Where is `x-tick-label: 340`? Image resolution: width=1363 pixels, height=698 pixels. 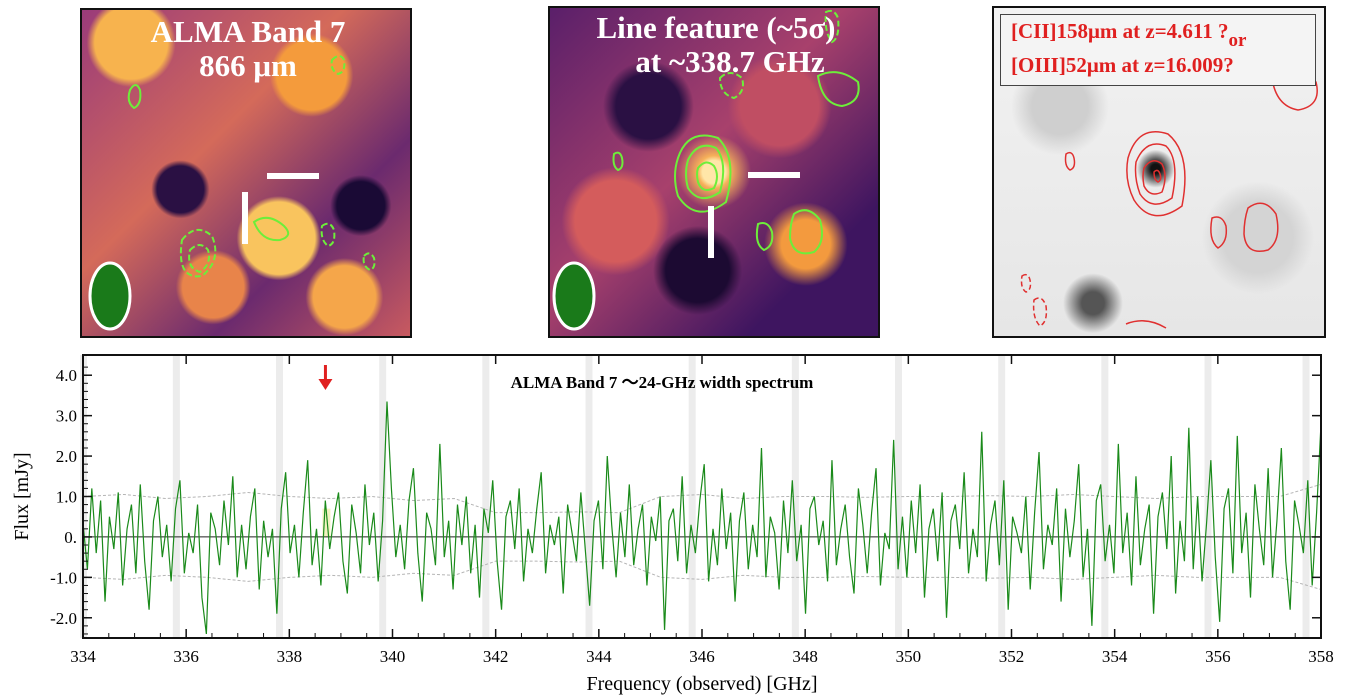
x-tick-label: 340 is located at coordinates (393, 656).